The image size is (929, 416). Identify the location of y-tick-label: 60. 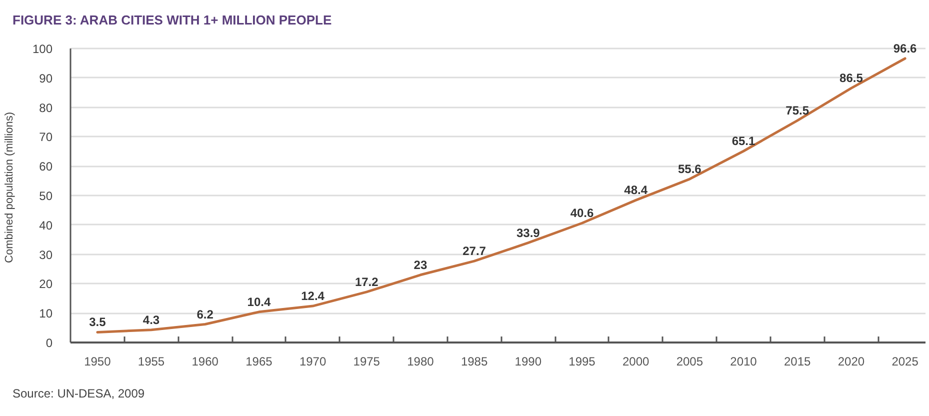
(46, 167).